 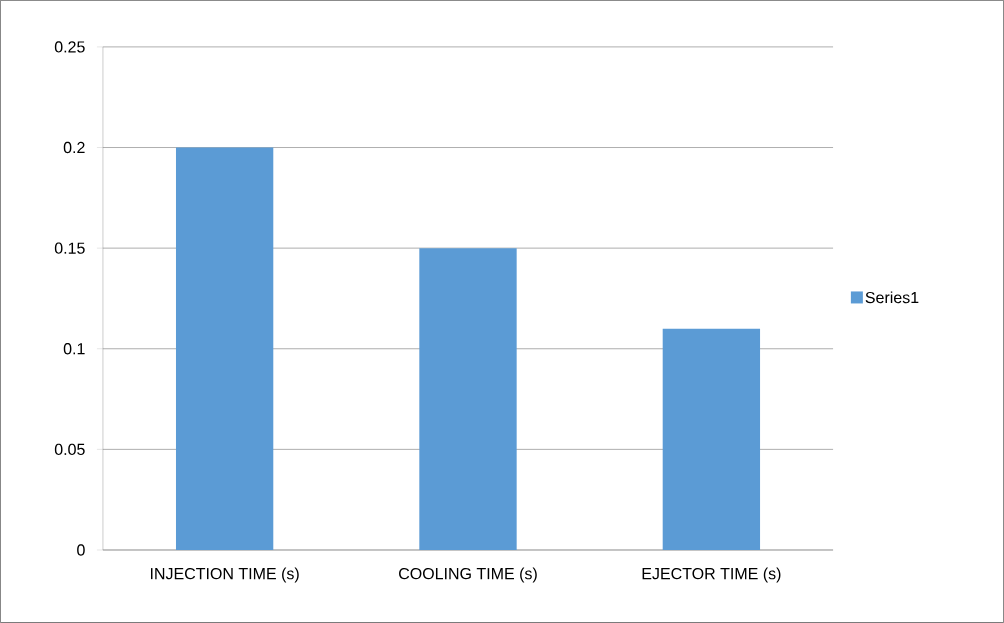 What do you see at coordinates (81, 550) in the screenshot?
I see `y-tick-label: 0` at bounding box center [81, 550].